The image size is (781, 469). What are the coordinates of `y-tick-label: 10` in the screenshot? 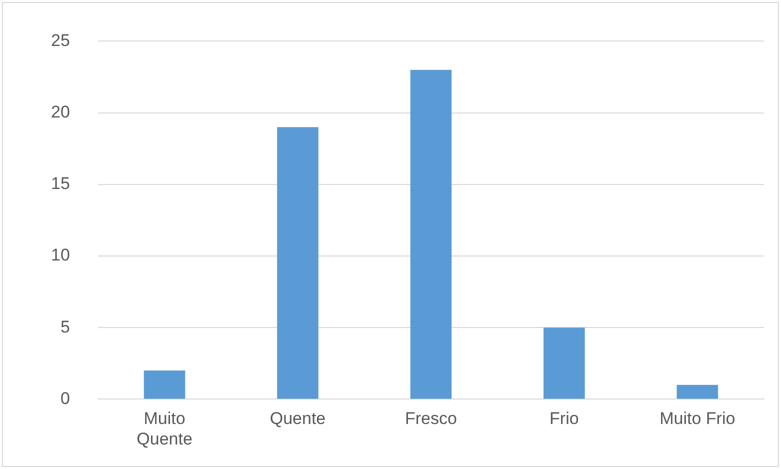 It's located at (60, 255).